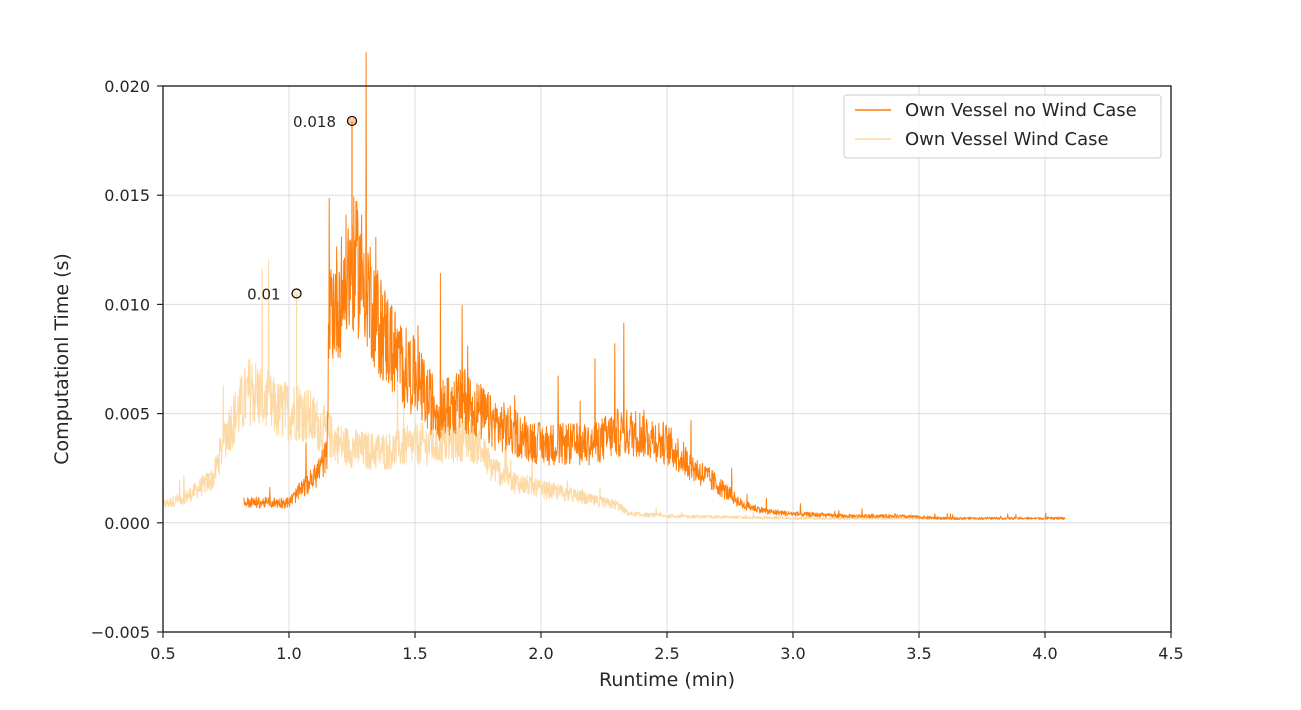 Image resolution: width=1301 pixels, height=710 pixels. I want to click on y-axis-label: Computationl Time (s), so click(62, 359).